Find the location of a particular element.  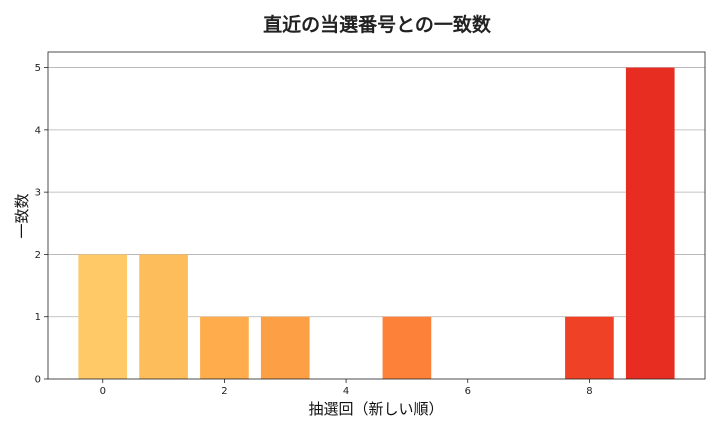

x-tick-label: 8 is located at coordinates (589, 391).